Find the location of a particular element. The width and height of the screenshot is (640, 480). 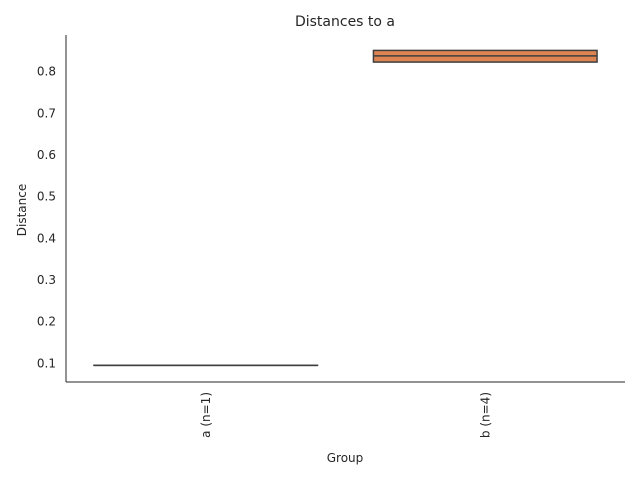

y-tick-label: 0.2 is located at coordinates (46, 322).